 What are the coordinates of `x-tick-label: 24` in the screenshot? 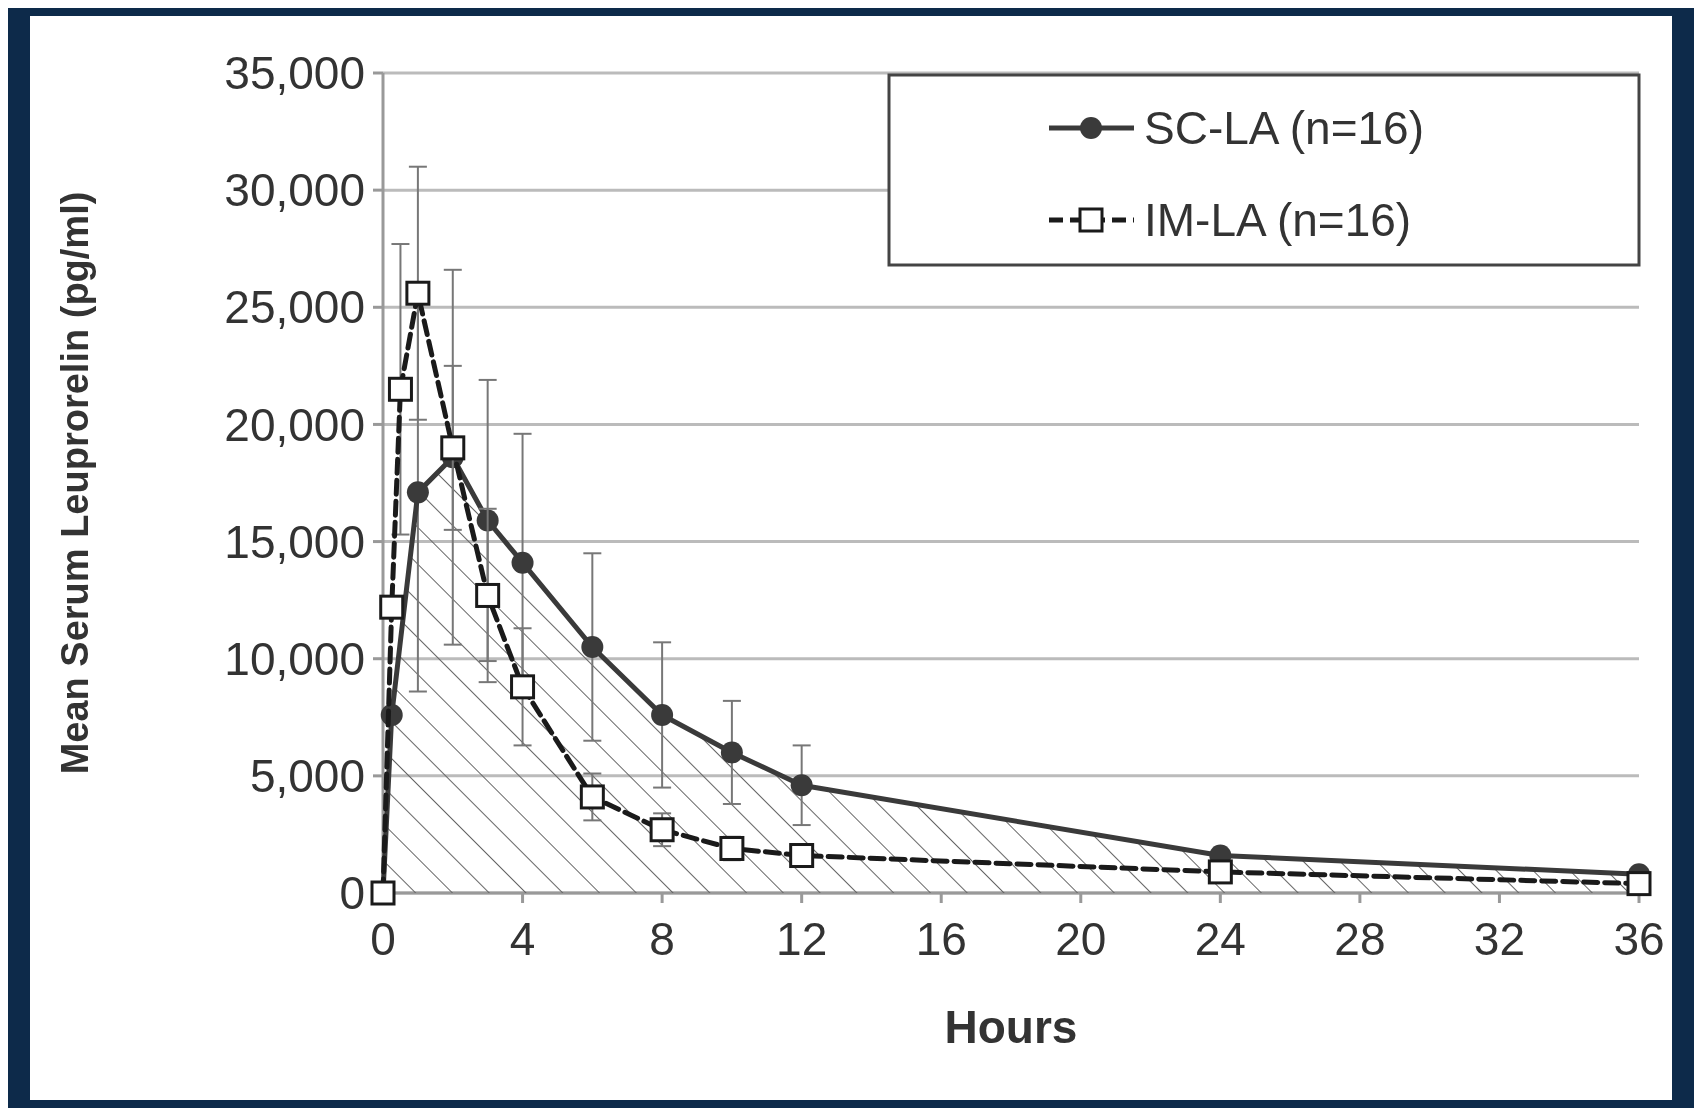 It's located at (1220, 939).